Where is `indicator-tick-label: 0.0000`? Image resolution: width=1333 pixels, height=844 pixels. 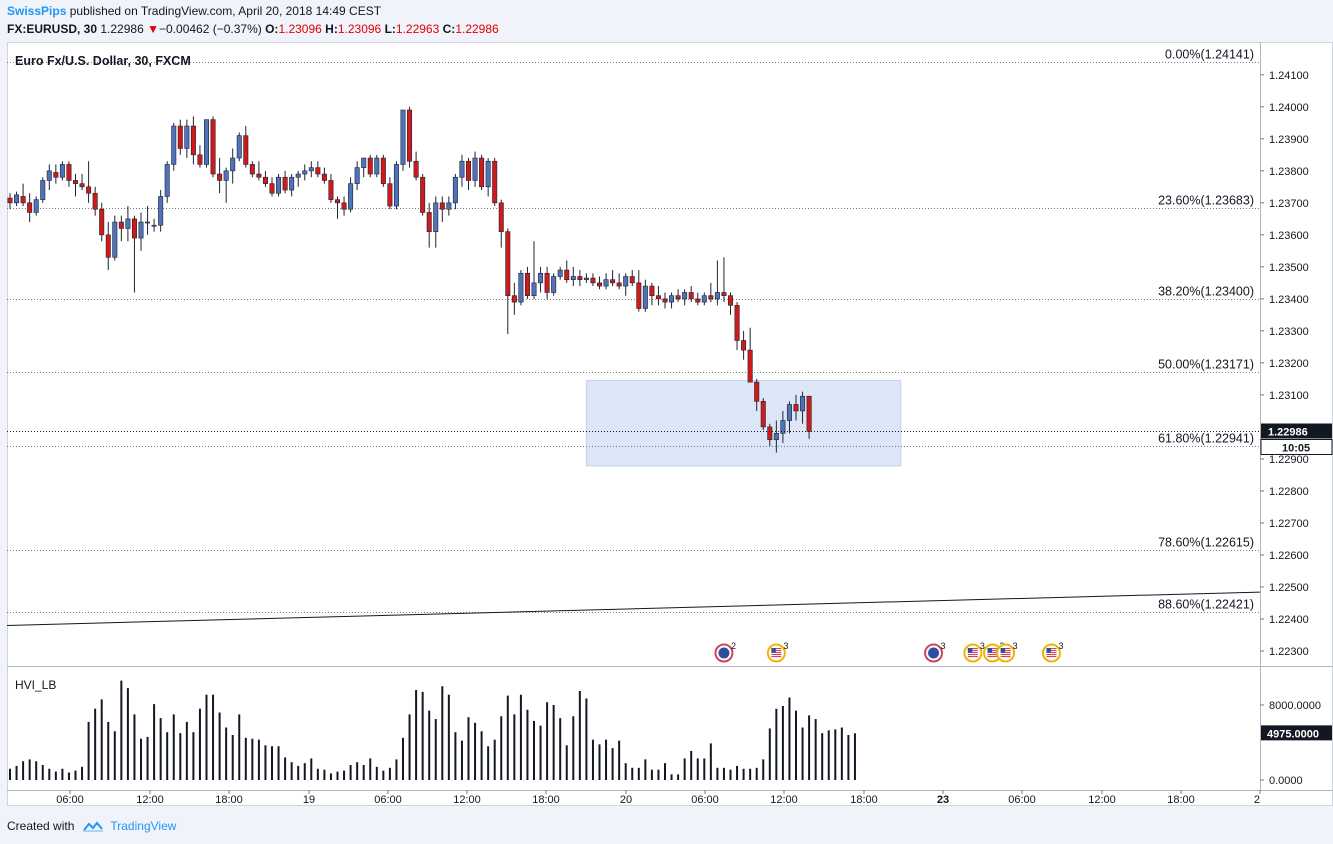
indicator-tick-label: 0.0000 is located at coordinates (1286, 781).